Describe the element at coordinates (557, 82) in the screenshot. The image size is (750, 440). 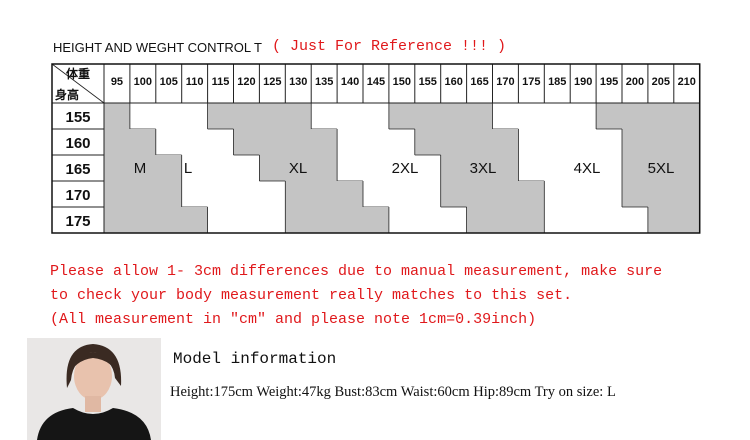
I see `weight-label: 185` at that location.